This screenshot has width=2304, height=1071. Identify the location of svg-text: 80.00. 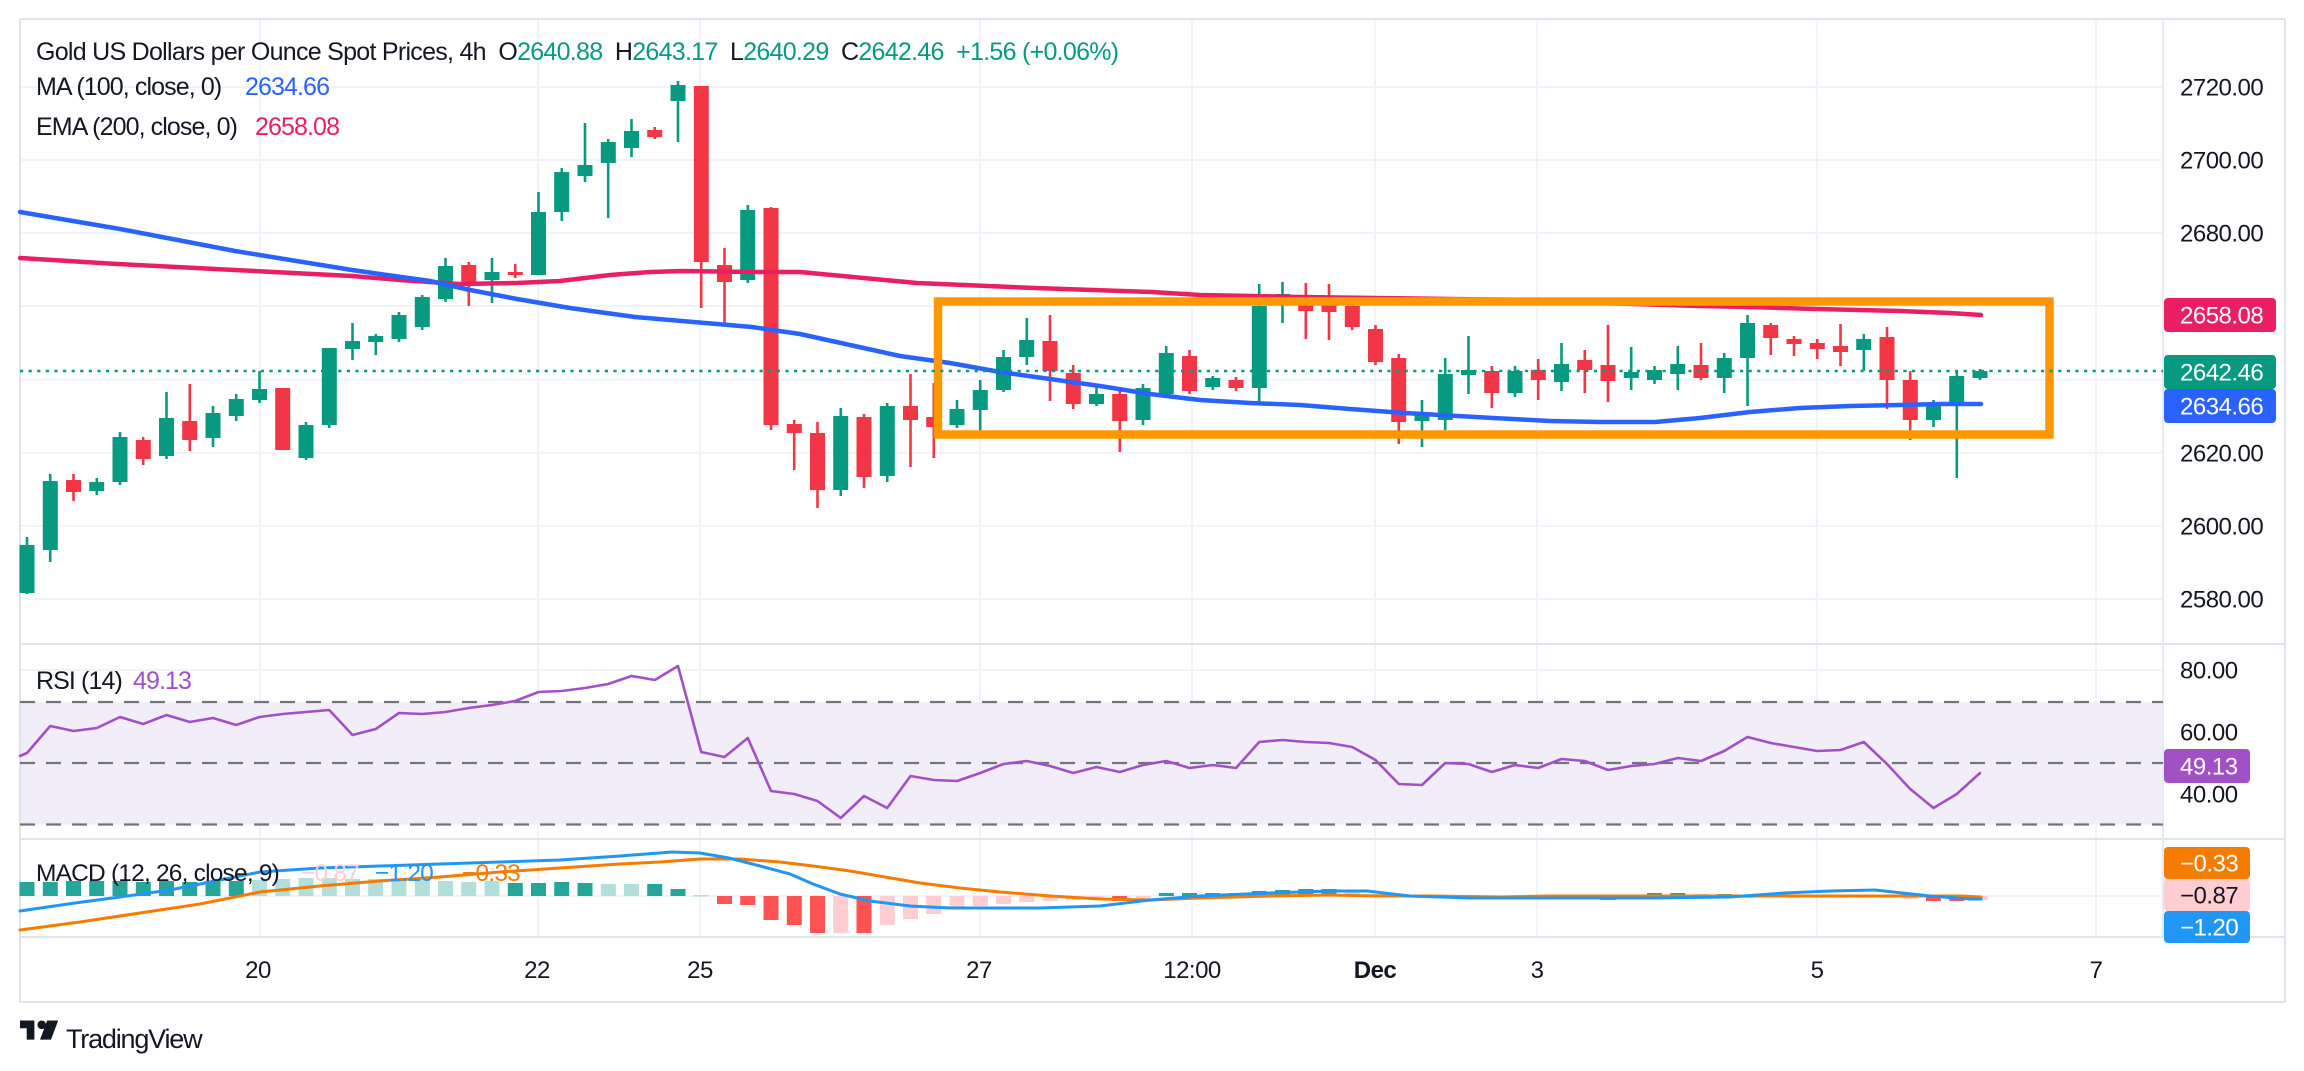
(2209, 671).